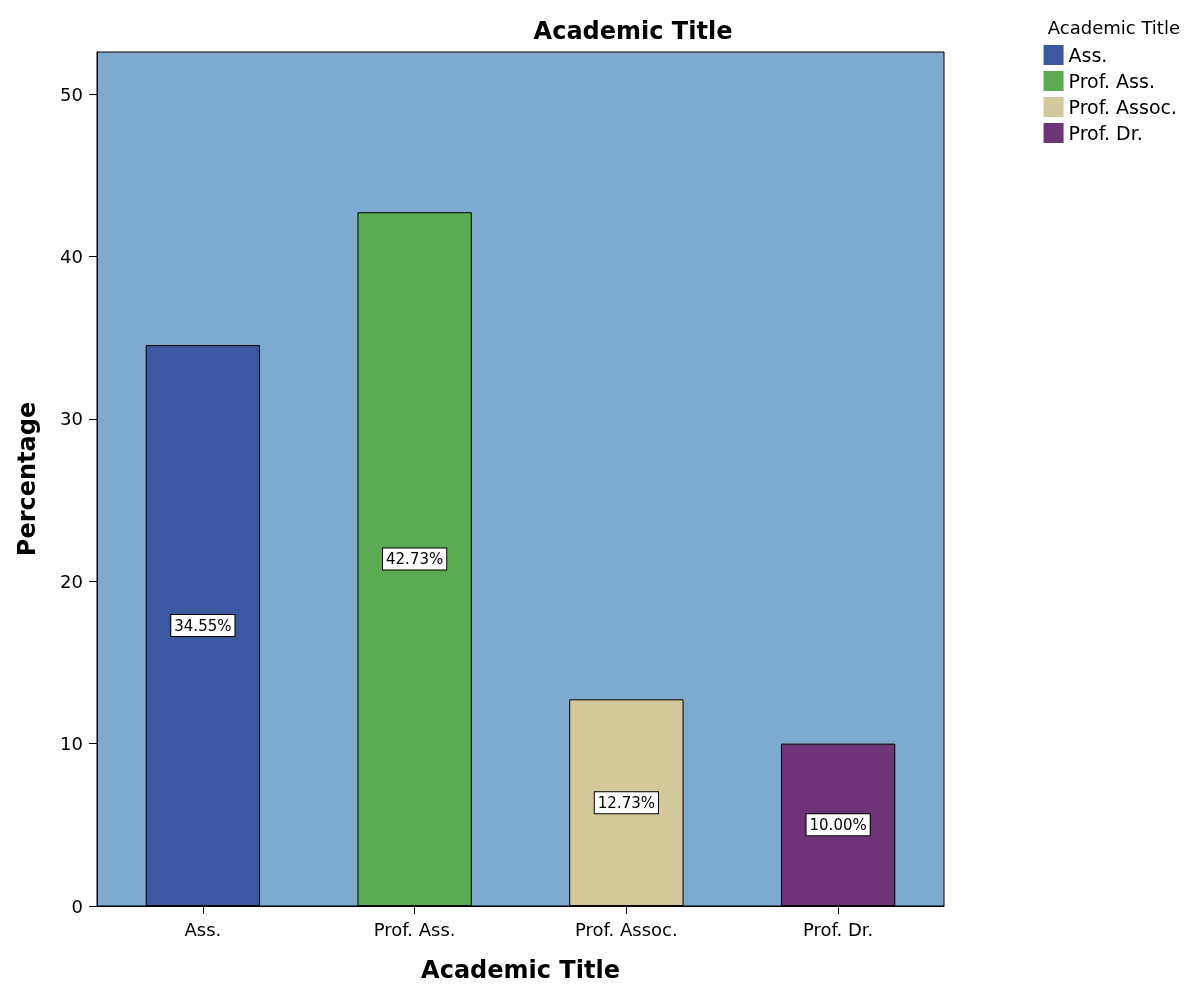  What do you see at coordinates (415, 559) in the screenshot?
I see `data-label: 42.73%` at bounding box center [415, 559].